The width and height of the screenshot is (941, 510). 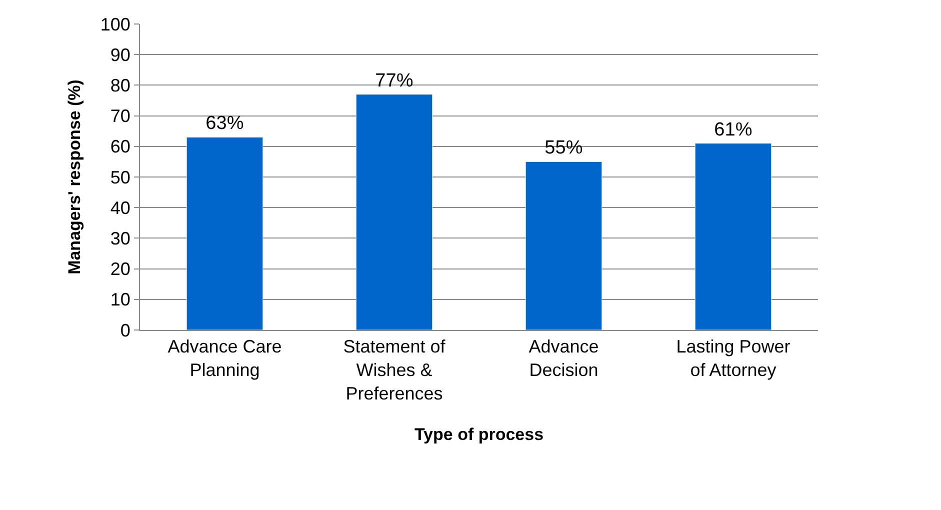 I want to click on y-tick-label: 30, so click(x=120, y=238).